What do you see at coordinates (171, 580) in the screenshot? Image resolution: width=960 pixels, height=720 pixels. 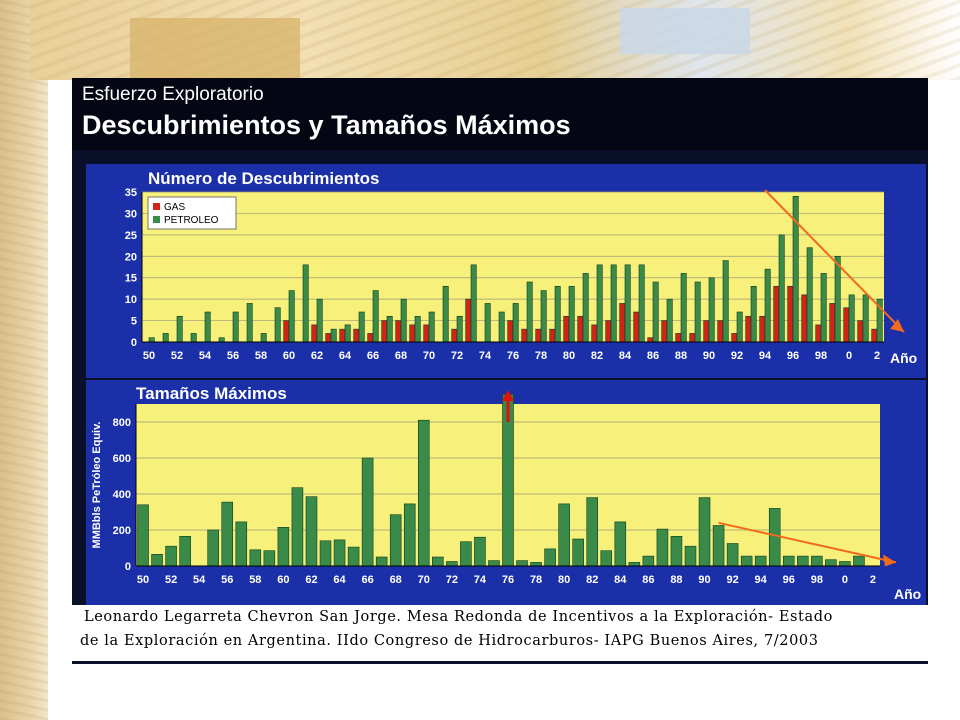 I see `x-tick-label: 52` at bounding box center [171, 580].